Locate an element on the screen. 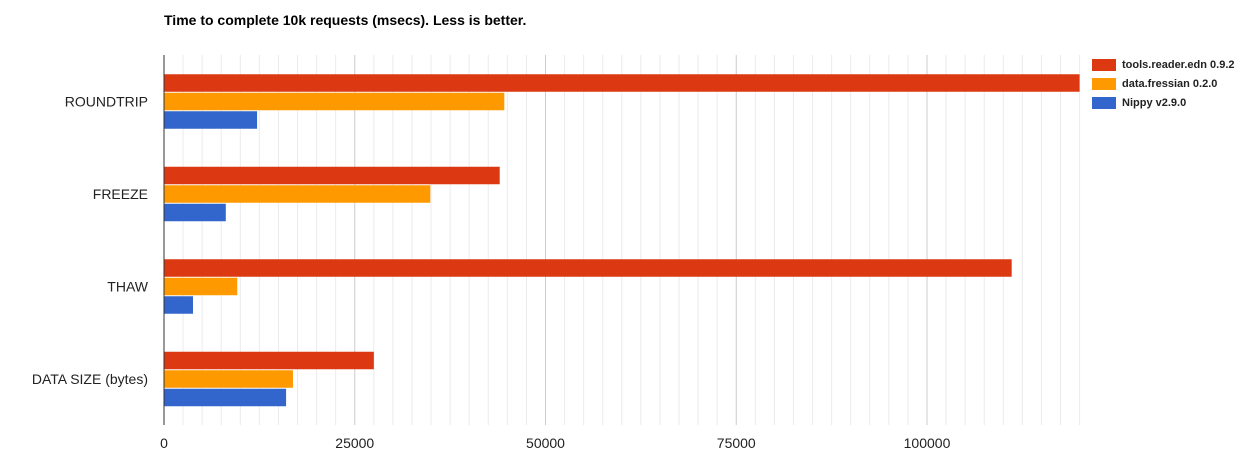 This screenshot has height=465, width=1257. x-tick-label: 0 is located at coordinates (164, 443).